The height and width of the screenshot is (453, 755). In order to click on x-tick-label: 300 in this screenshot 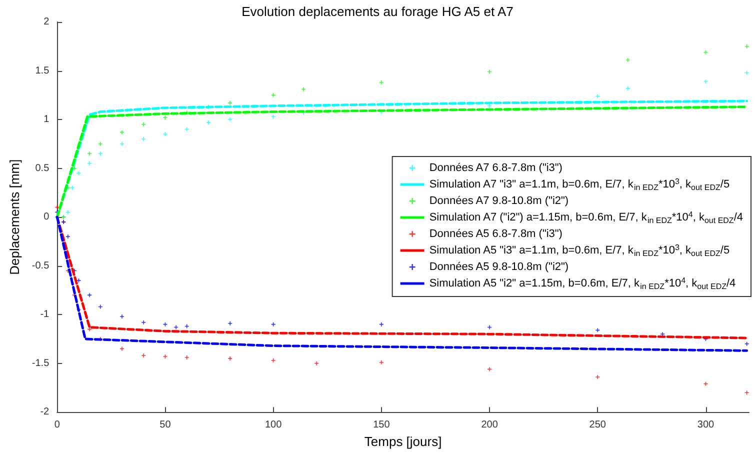, I will do `click(706, 425)`.